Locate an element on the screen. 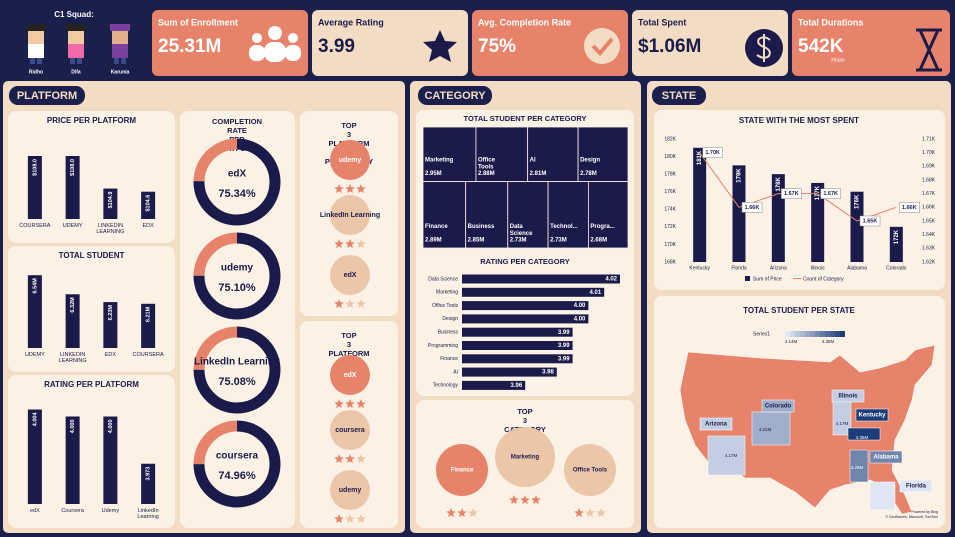  y-tick-label: 180K is located at coordinates (670, 157).